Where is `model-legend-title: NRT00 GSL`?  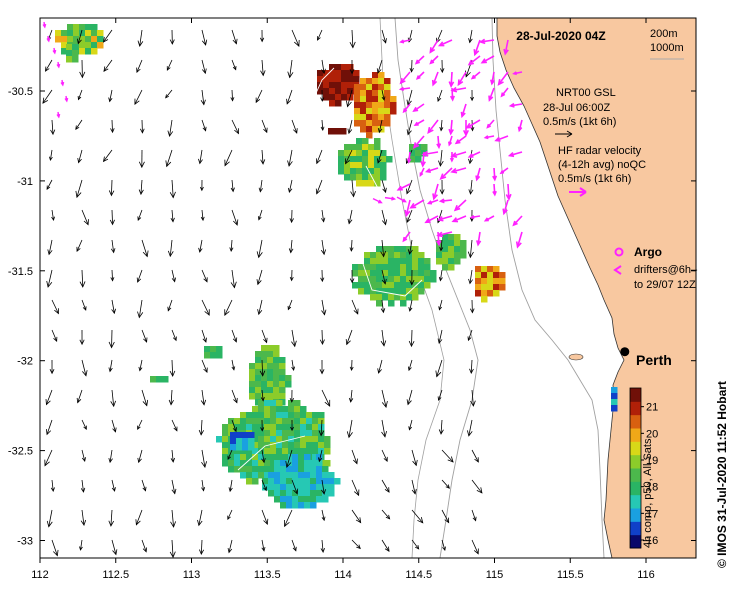
model-legend-title: NRT00 GSL is located at coordinates (586, 93).